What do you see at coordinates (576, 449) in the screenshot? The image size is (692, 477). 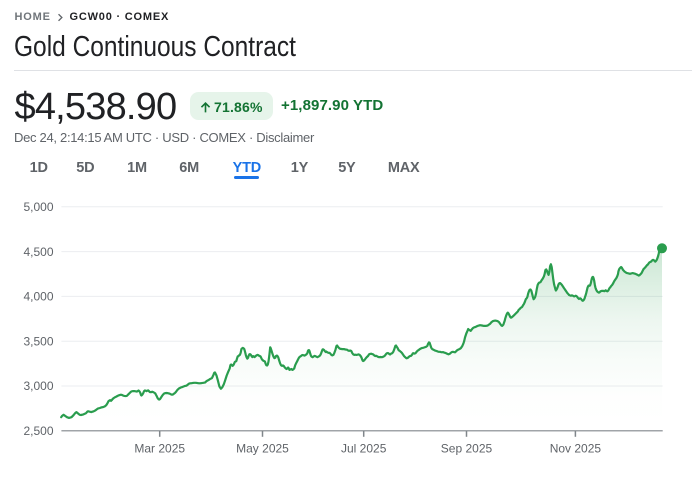 I see `svg-text: Nov 2025` at bounding box center [576, 449].